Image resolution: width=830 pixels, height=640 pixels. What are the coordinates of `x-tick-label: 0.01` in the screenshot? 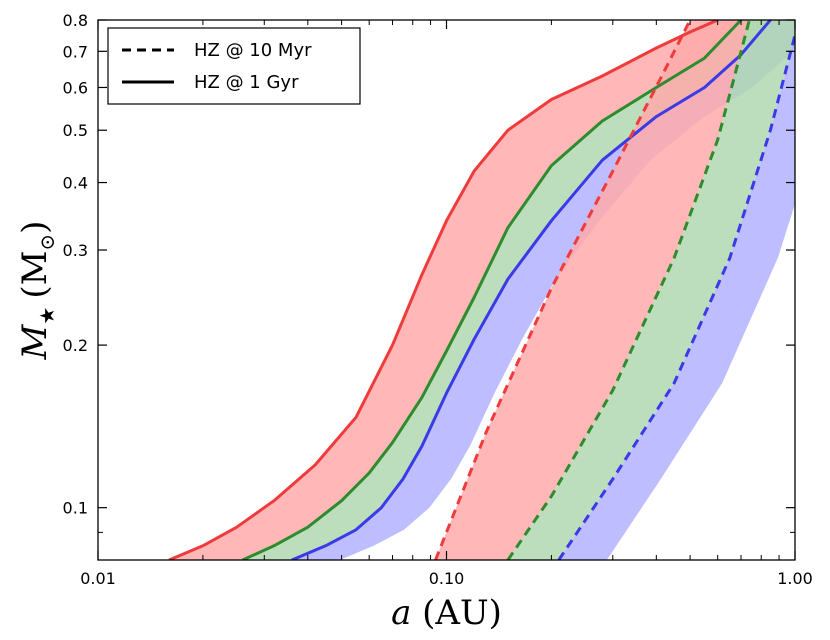 It's located at (98, 578).